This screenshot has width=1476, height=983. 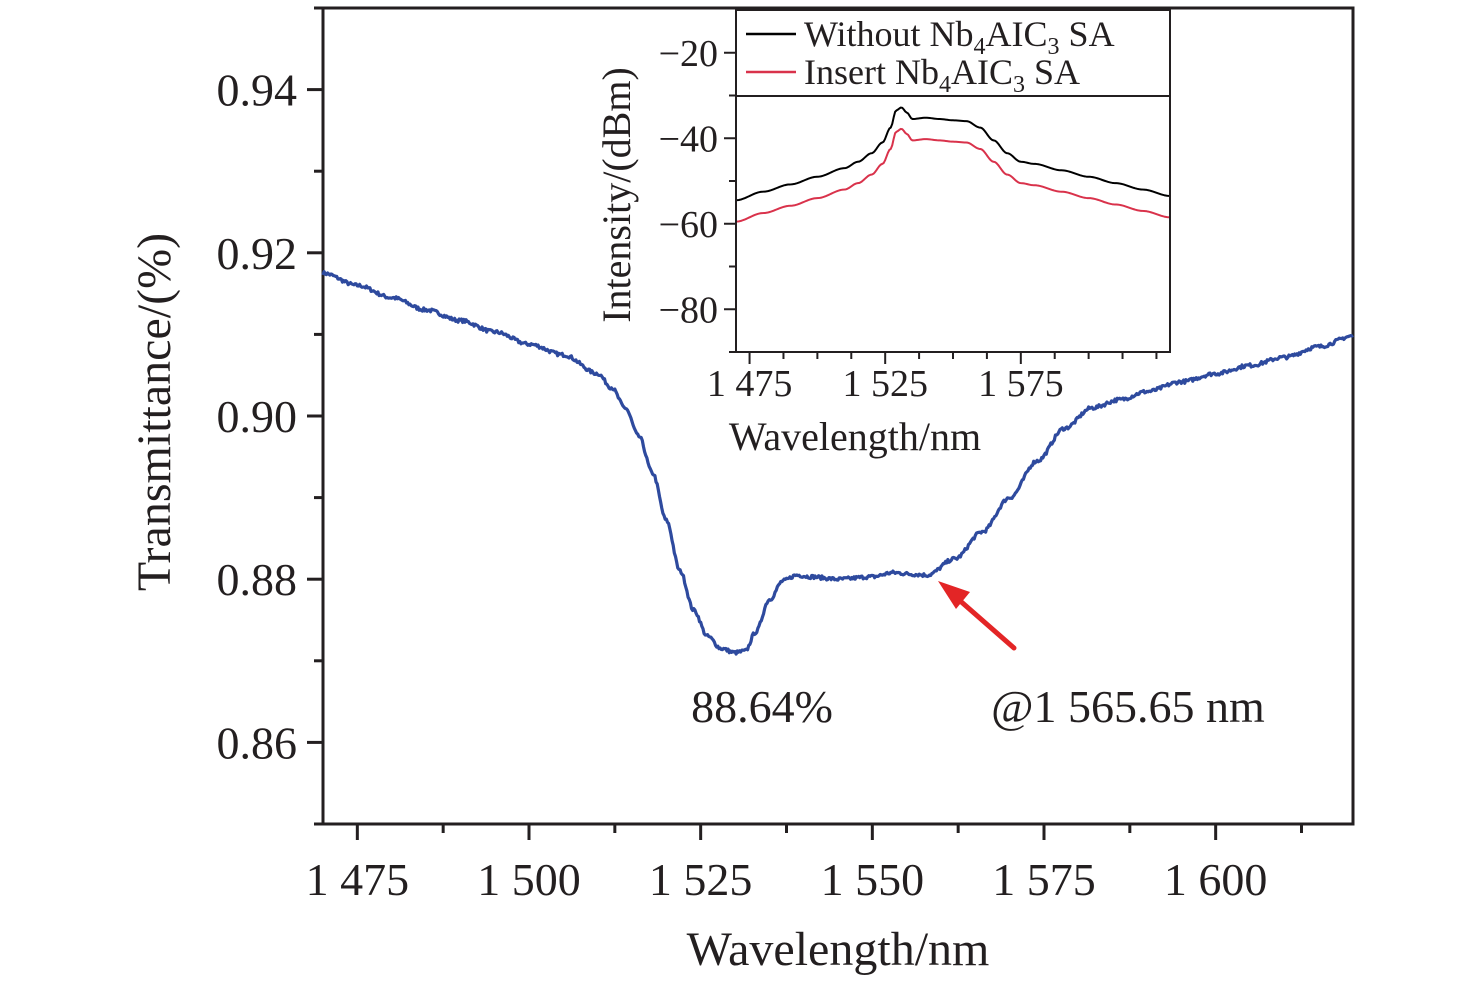 What do you see at coordinates (1044, 879) in the screenshot?
I see `x-tick-label: 1 575` at bounding box center [1044, 879].